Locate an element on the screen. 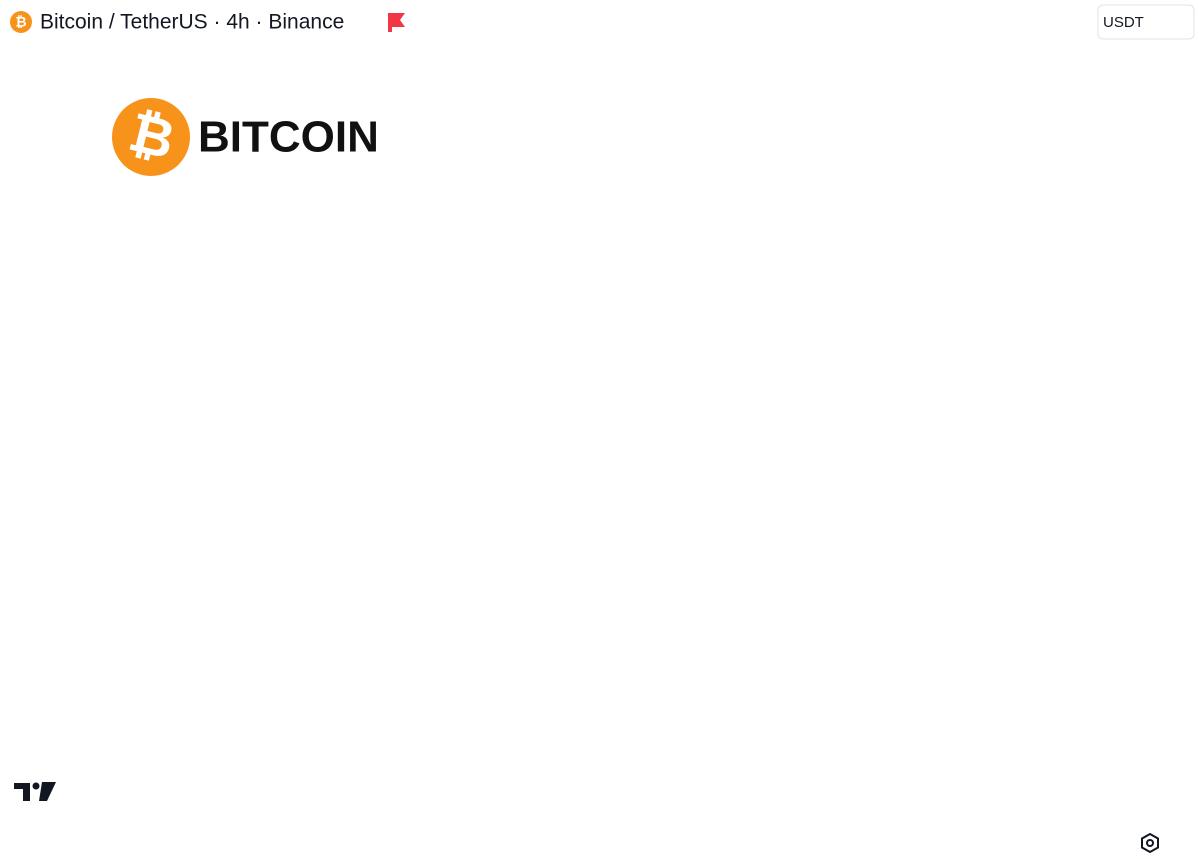 Image resolution: width=1199 pixels, height=859 pixels. title-icon-symbol: ₿ is located at coordinates (20, 22).